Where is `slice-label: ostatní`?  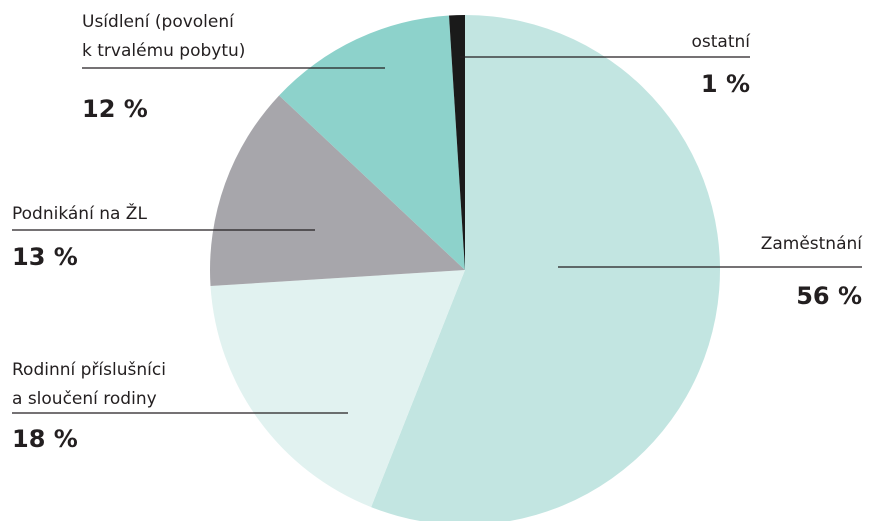
slice-label: ostatní is located at coordinates (721, 42).